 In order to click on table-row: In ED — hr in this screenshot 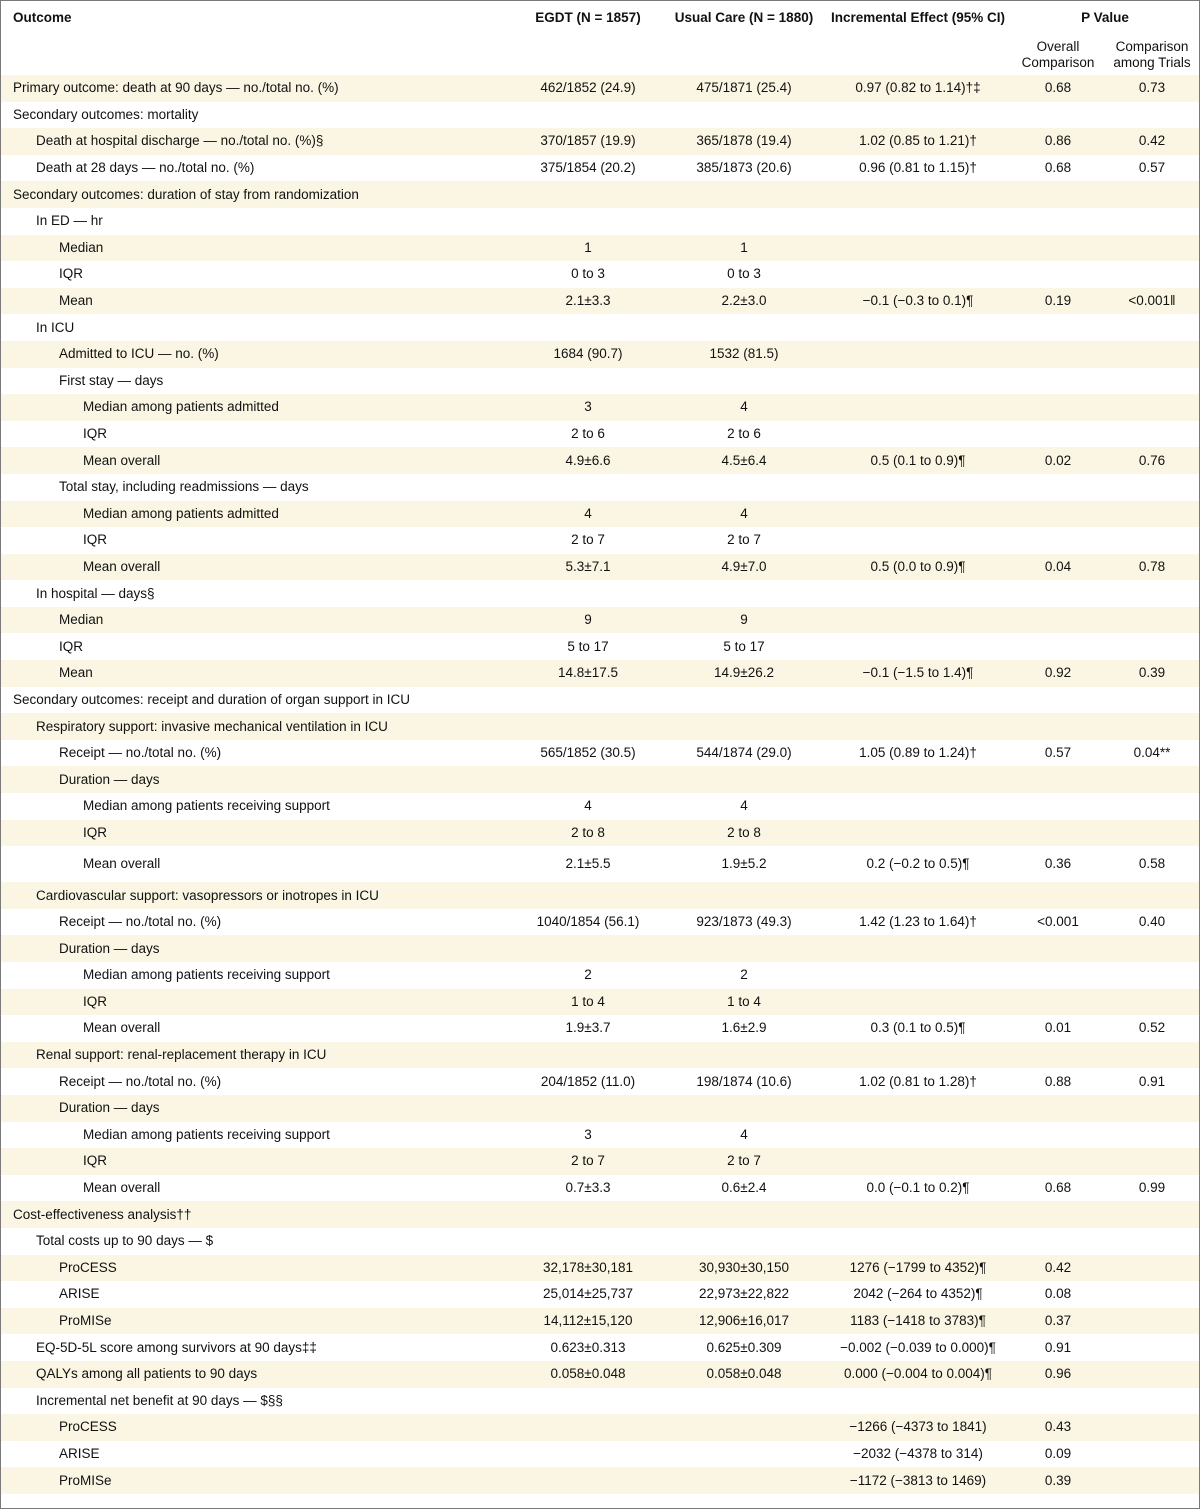, I will do `click(600, 221)`.